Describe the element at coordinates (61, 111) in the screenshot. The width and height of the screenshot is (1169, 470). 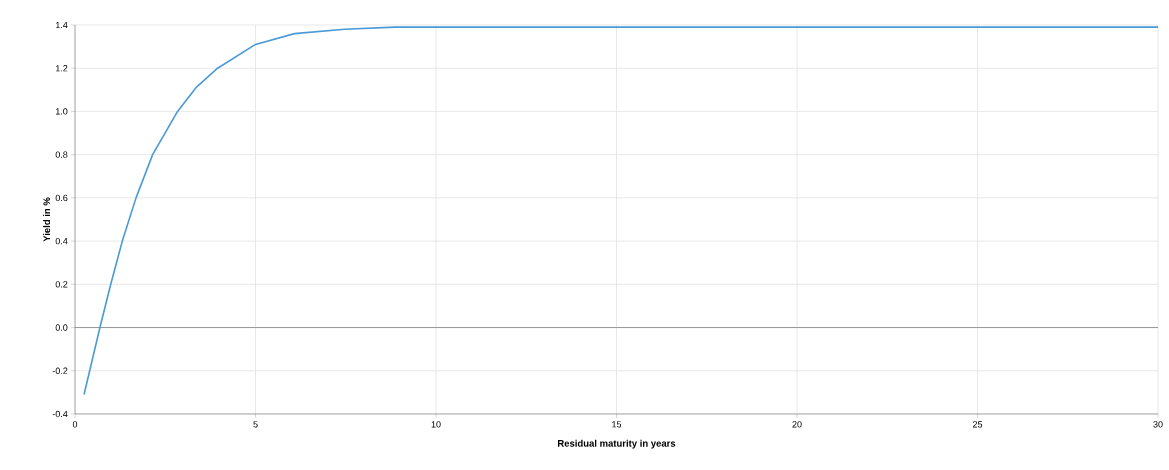
I see `y-tick-label: 1.0` at that location.